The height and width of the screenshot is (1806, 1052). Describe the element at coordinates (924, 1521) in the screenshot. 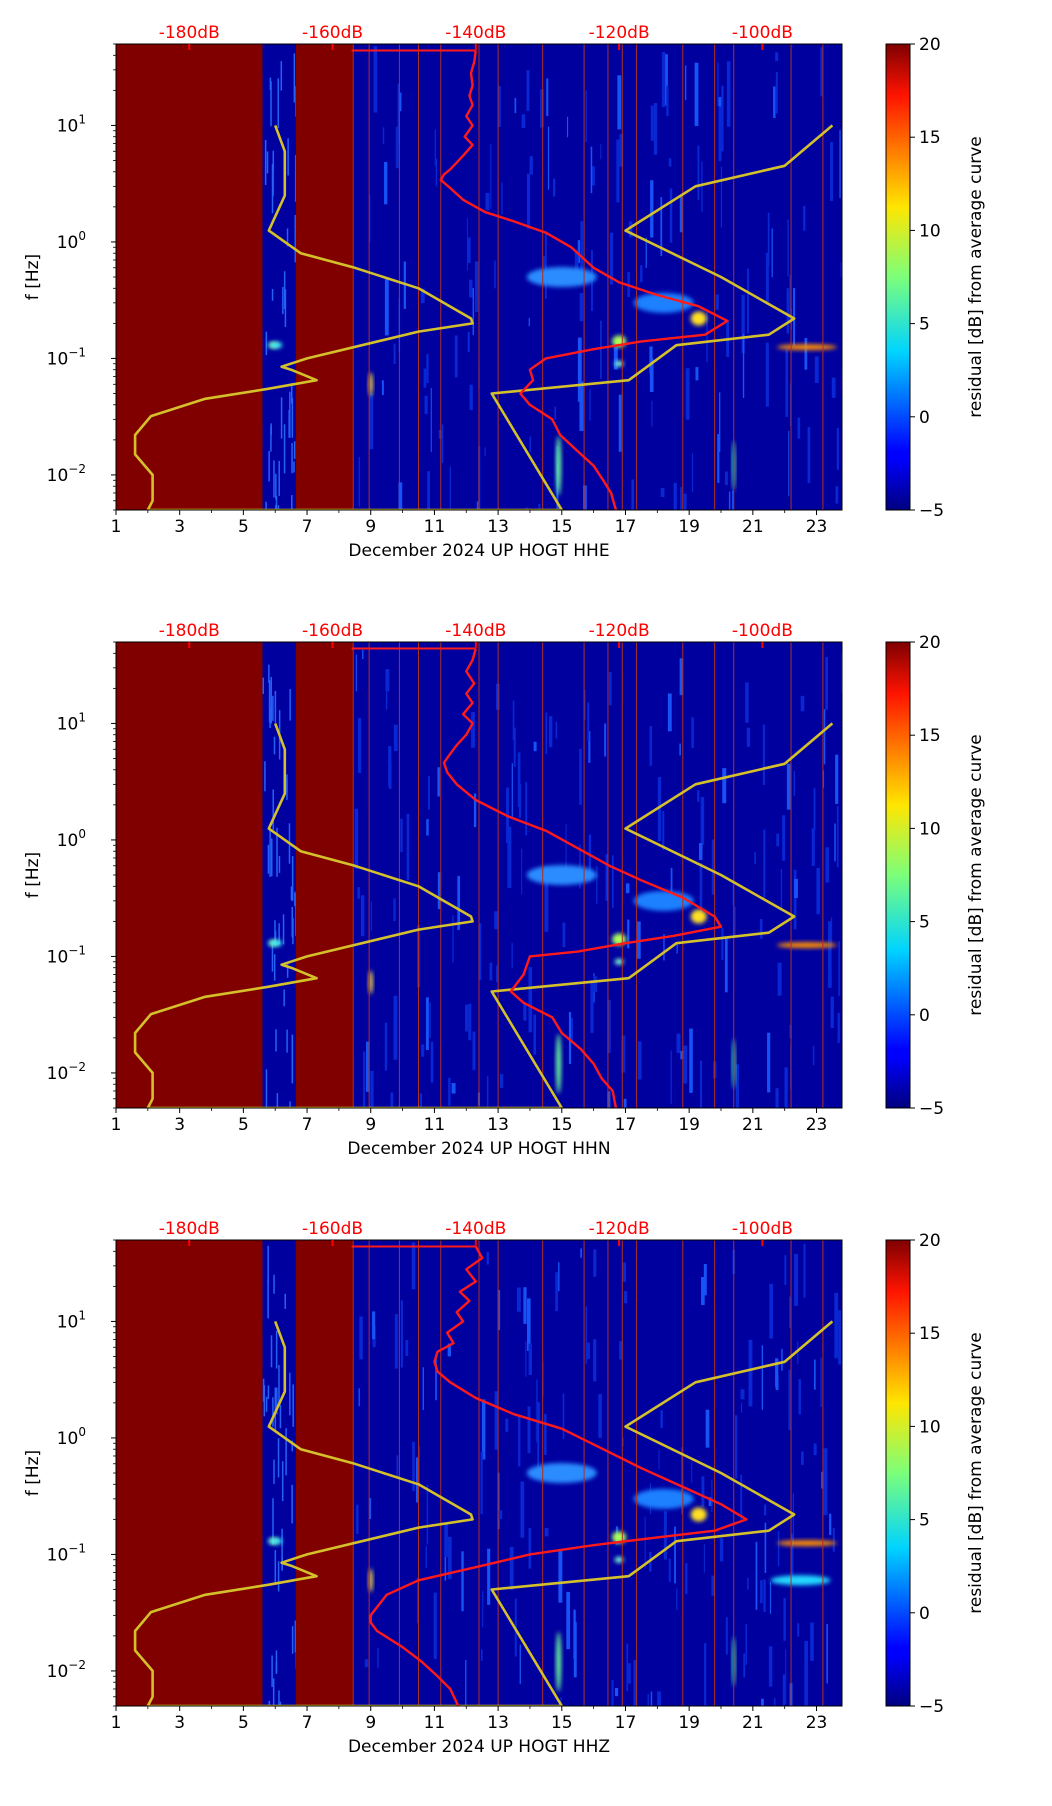

I see `colorbar-tick-label: 5` at that location.